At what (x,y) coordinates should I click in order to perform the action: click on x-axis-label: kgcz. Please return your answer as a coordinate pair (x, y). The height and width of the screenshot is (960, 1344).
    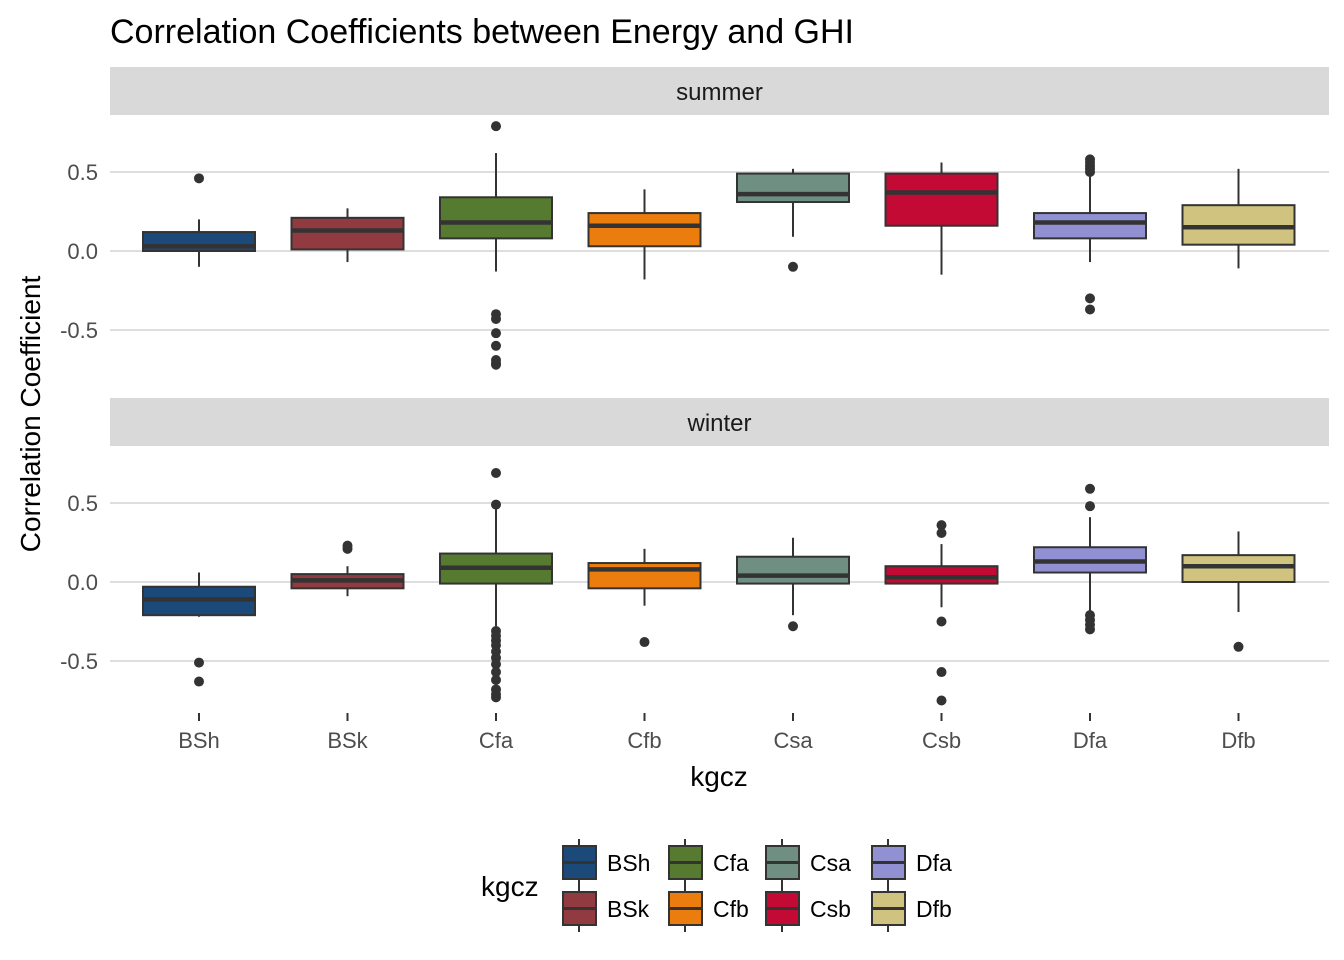
    Looking at the image, I should click on (719, 776).